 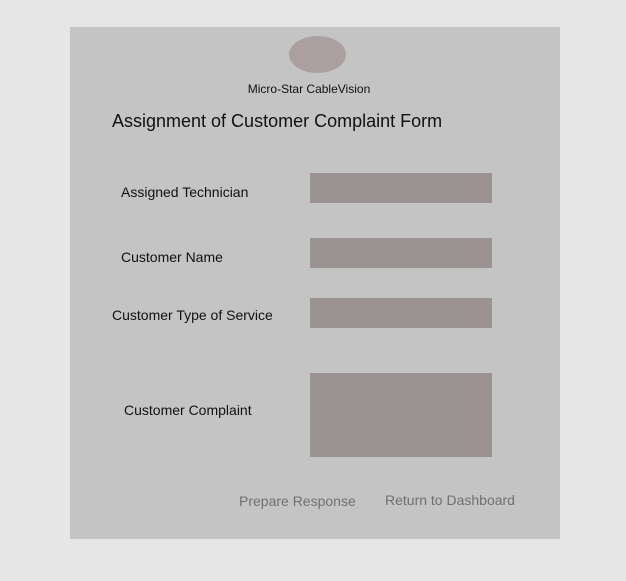 What do you see at coordinates (317, 54) in the screenshot?
I see `company-logo-icon` at bounding box center [317, 54].